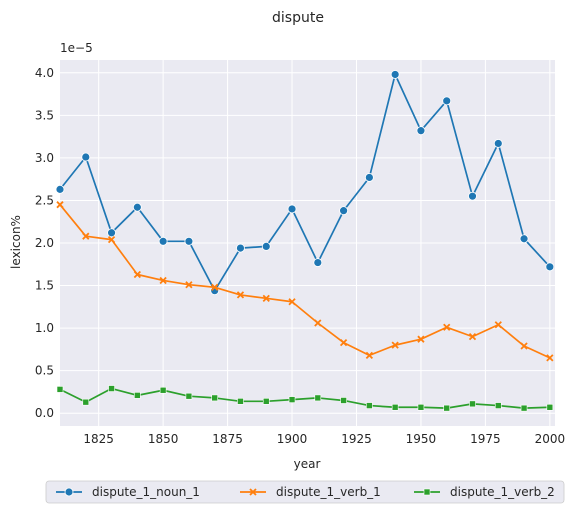 The image size is (576, 515). I want to click on x-tick-label: 2000, so click(550, 439).